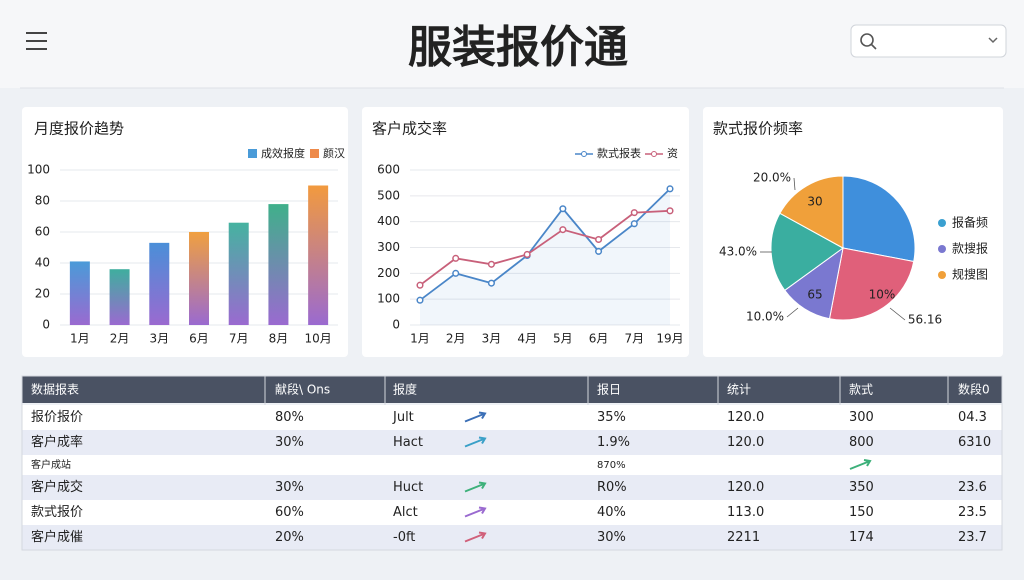 Image resolution: width=1024 pixels, height=580 pixels. What do you see at coordinates (861, 487) in the screenshot?
I see `table-cell: 350` at bounding box center [861, 487].